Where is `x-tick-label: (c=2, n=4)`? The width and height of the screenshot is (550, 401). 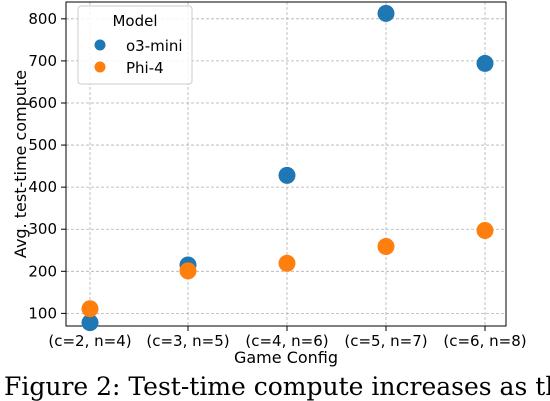 x-tick-label: (c=2, n=4) is located at coordinates (89, 341).